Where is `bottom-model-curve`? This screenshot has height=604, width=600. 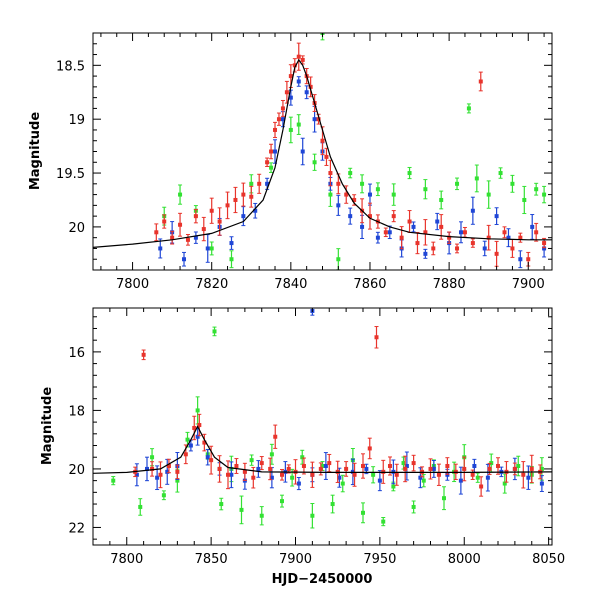 bottom-model-curve is located at coordinates (322, 449).